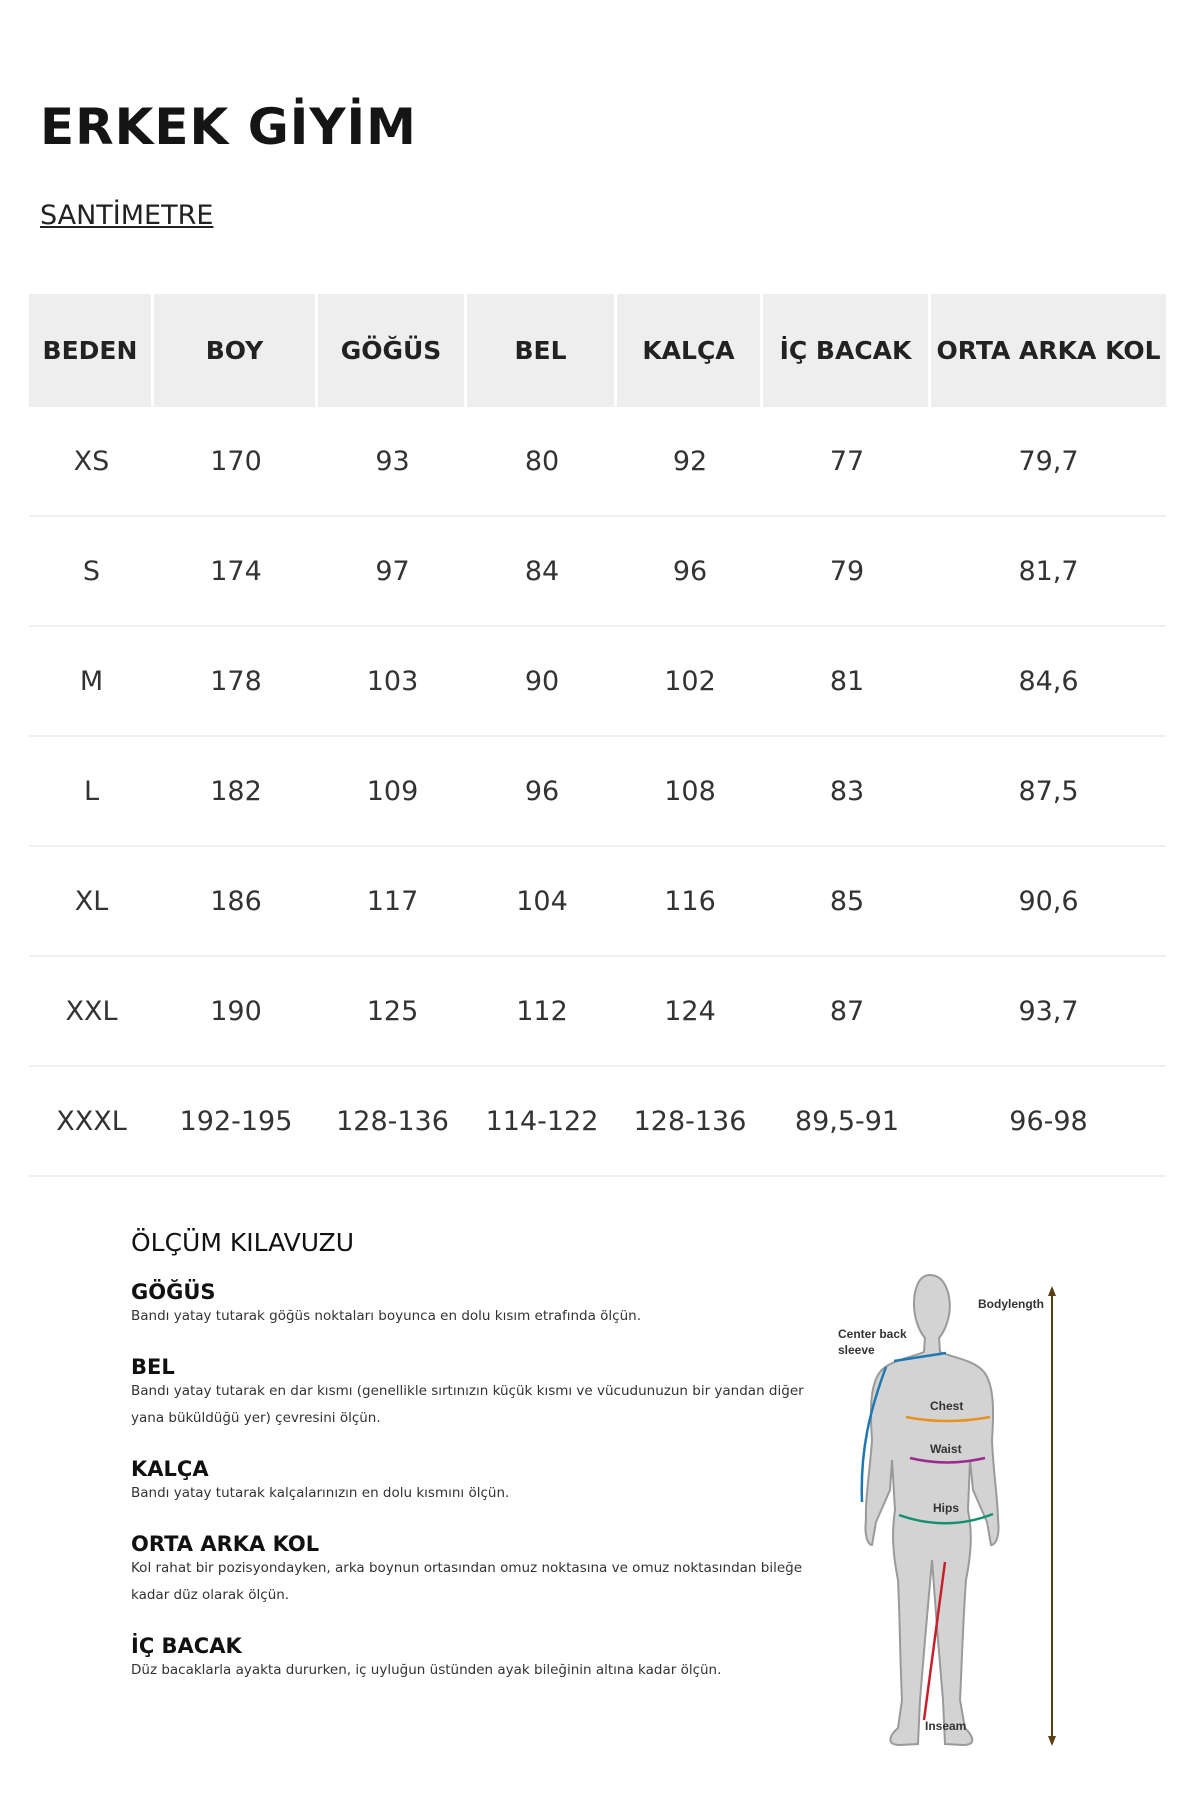 Image resolution: width=1200 pixels, height=1800 pixels. What do you see at coordinates (91, 350) in the screenshot?
I see `column-header: BEDEN` at bounding box center [91, 350].